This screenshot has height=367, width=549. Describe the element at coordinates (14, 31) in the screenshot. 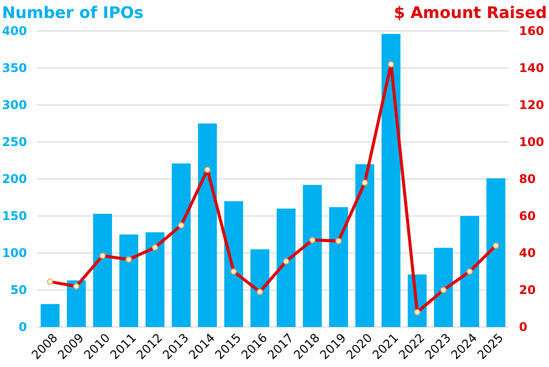

I see `y-tick-label: 400` at that location.